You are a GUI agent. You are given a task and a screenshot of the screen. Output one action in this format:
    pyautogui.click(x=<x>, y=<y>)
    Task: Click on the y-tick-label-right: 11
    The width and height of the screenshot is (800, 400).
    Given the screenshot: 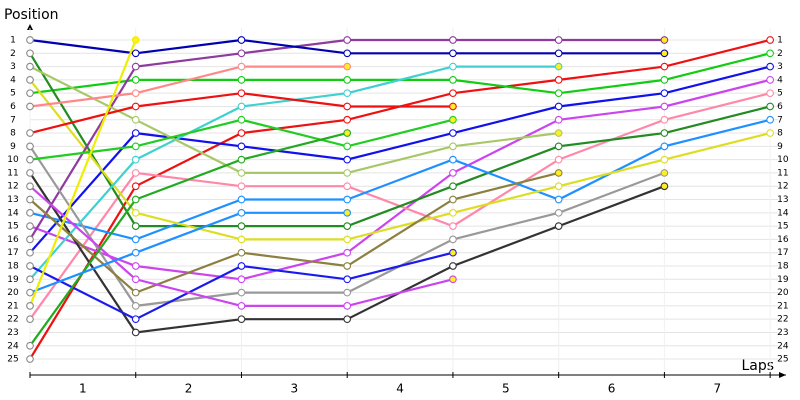 What is the action you would take?
    pyautogui.click(x=782, y=173)
    